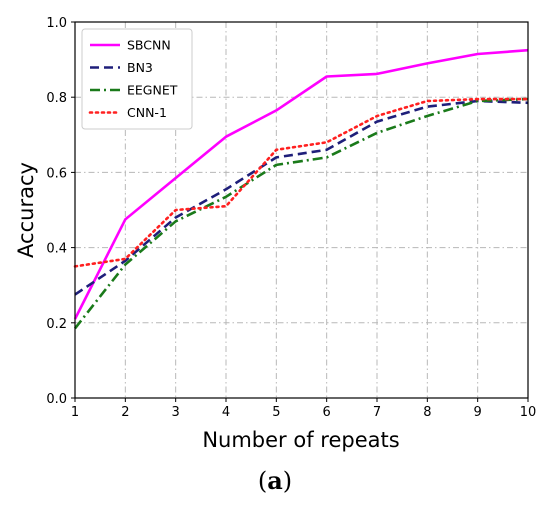 Image resolution: width=550 pixels, height=517 pixels. What do you see at coordinates (56, 324) in the screenshot?
I see `y-tick-label: 0.2` at bounding box center [56, 324].